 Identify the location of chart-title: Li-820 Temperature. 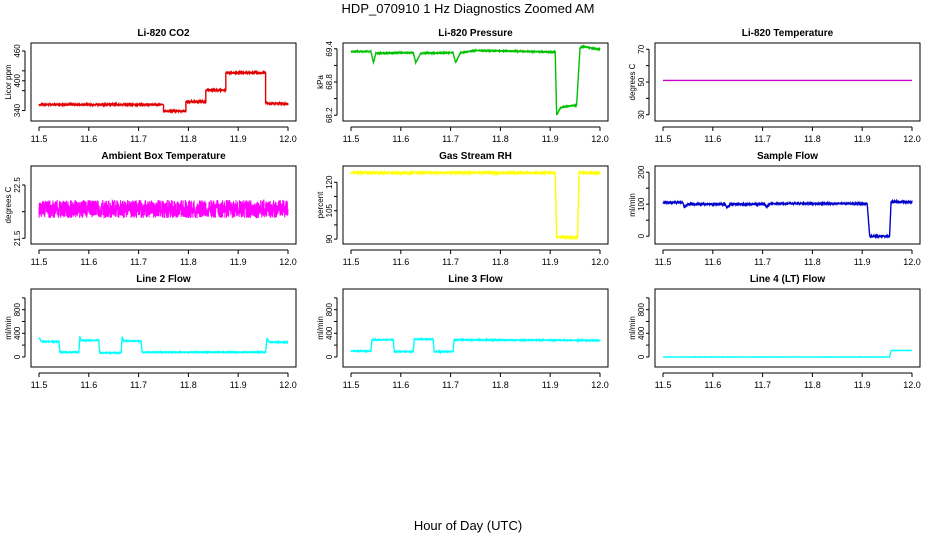
(788, 33).